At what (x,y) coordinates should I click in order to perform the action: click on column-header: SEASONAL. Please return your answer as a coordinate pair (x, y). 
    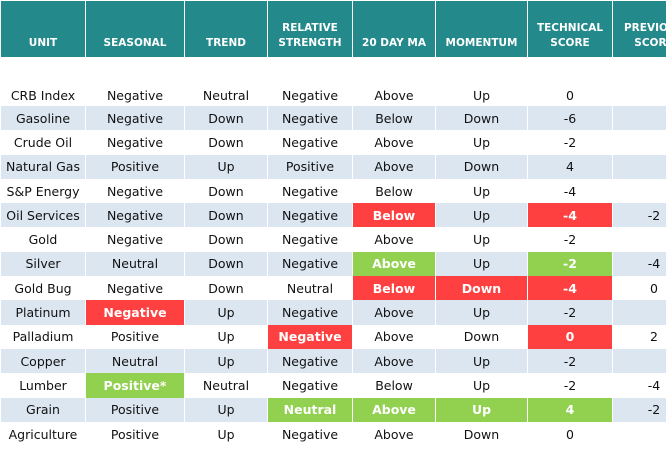
    Looking at the image, I should click on (135, 29).